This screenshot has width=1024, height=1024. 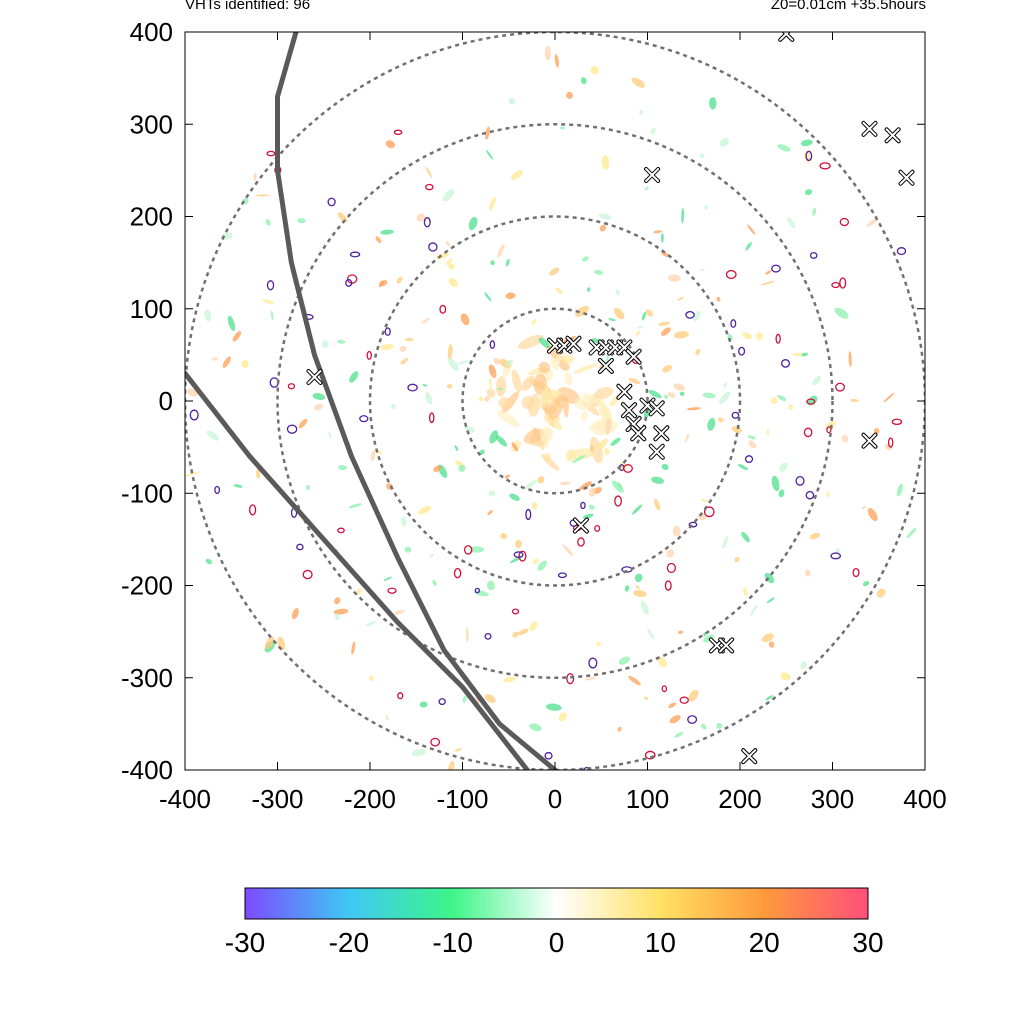 I want to click on y-tick-label: -200, so click(x=147, y=586).